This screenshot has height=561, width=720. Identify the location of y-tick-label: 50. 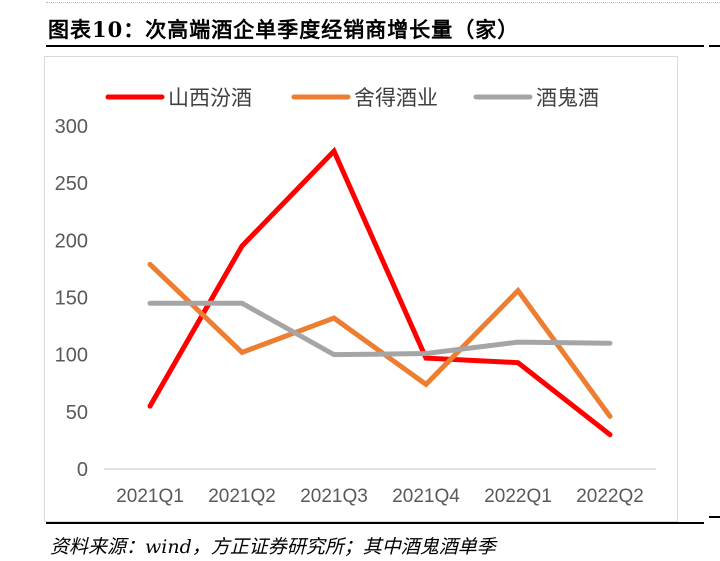
(77, 413).